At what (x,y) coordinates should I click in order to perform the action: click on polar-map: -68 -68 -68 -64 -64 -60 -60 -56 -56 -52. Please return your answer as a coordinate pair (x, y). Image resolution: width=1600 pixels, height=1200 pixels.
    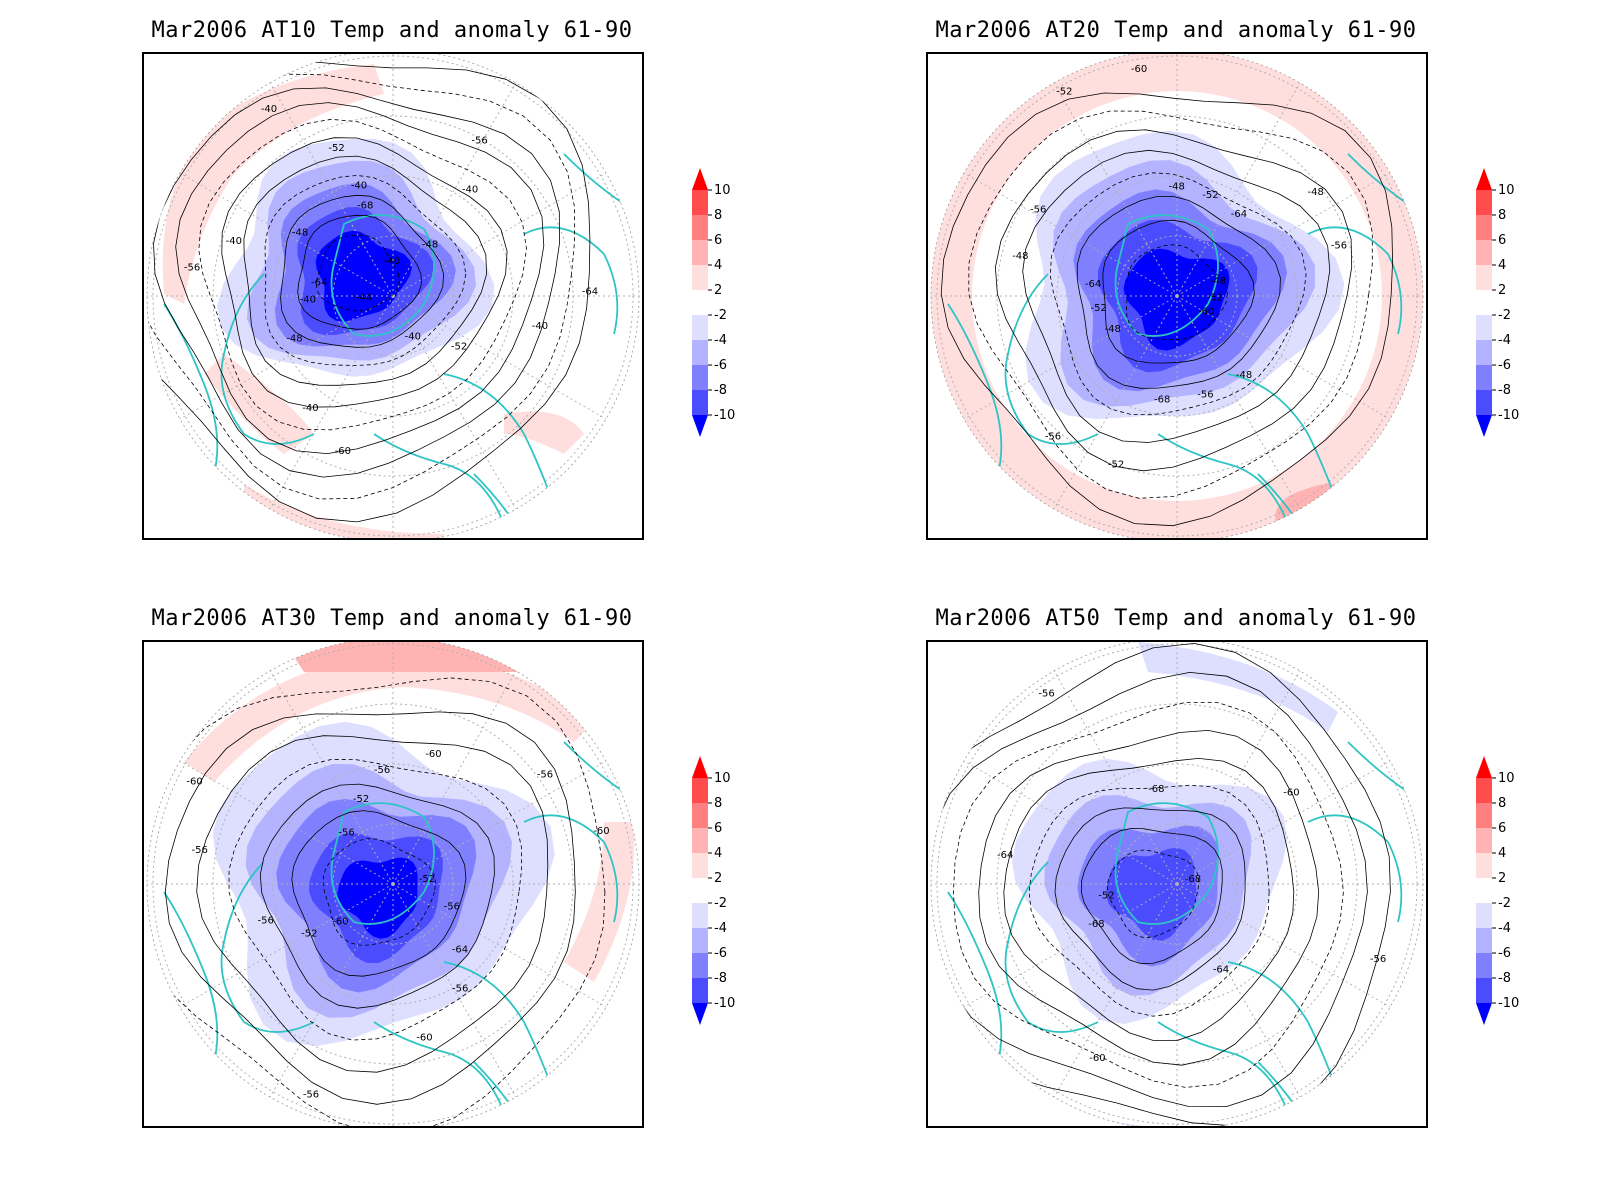
    Looking at the image, I should click on (1177, 884).